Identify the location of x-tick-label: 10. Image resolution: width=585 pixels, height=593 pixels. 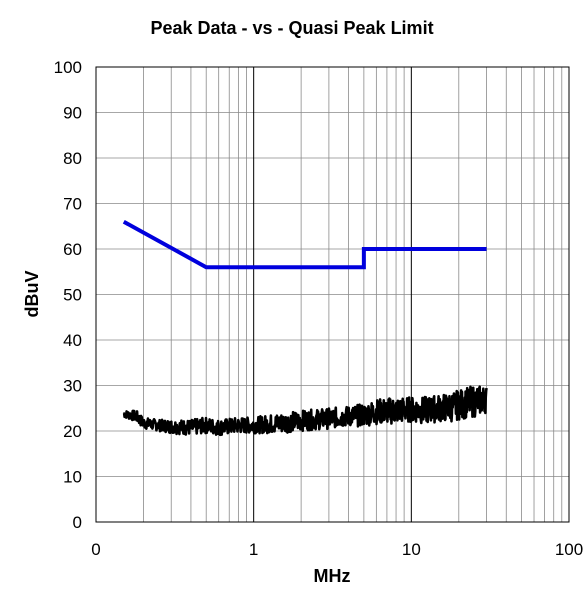
(411, 549).